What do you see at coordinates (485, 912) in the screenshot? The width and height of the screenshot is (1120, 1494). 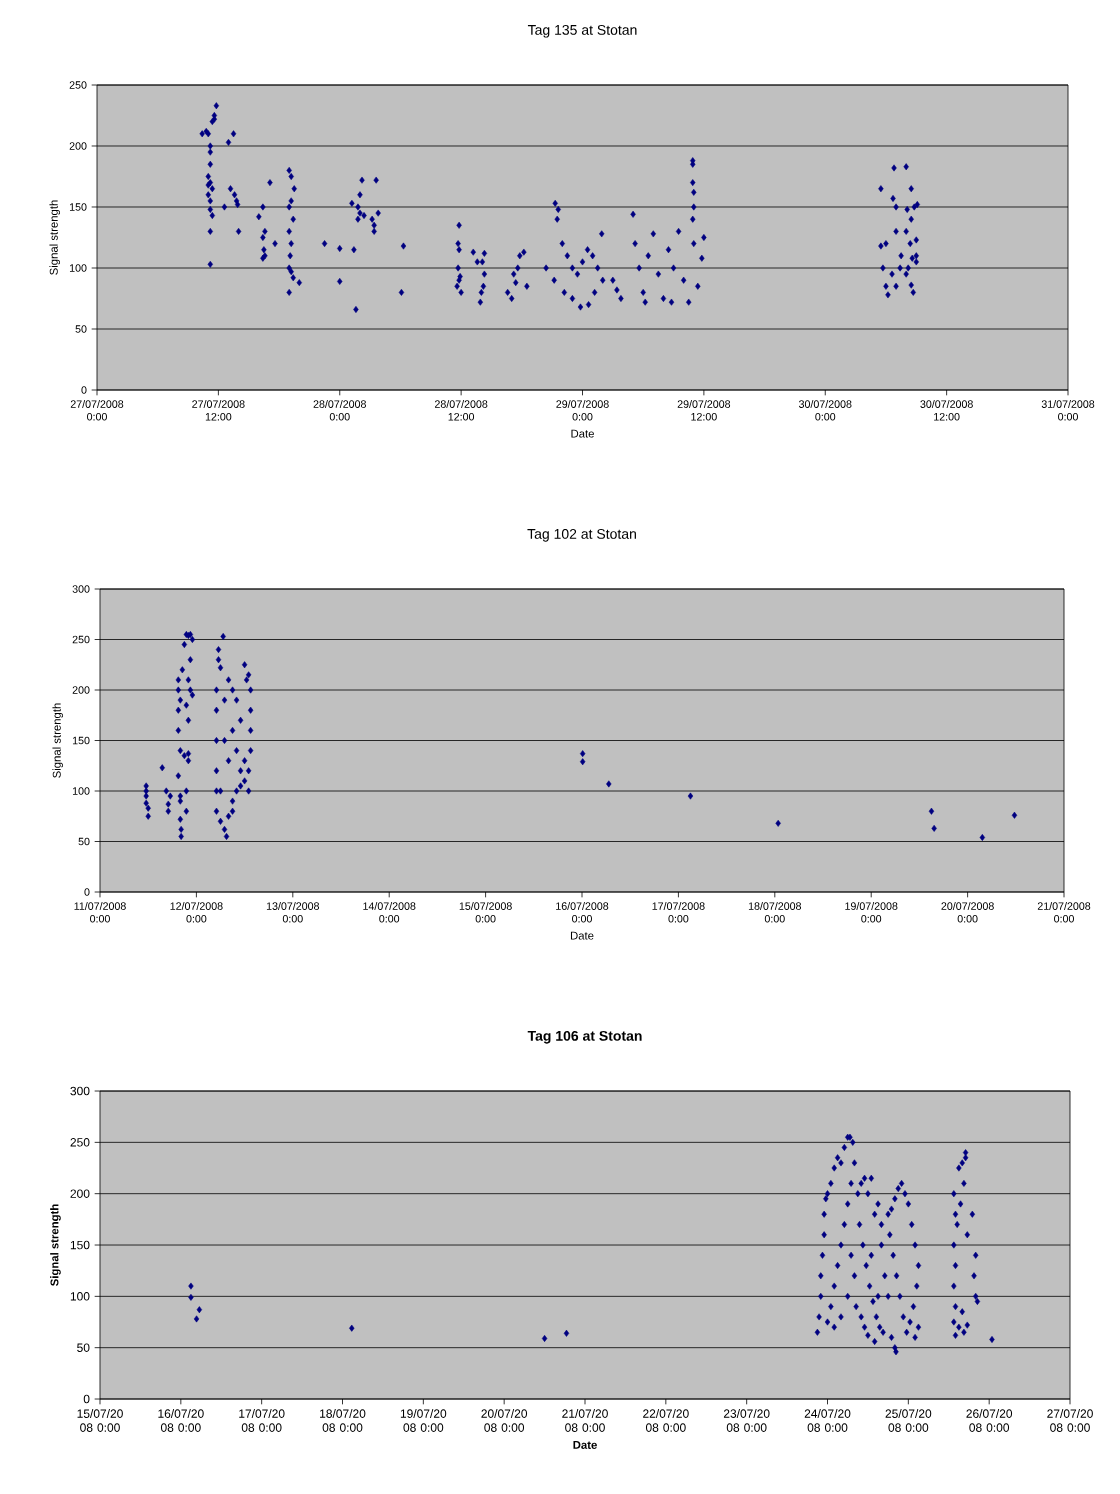 I see `x-tick-label: 15/07/2008 0:00` at bounding box center [485, 912].